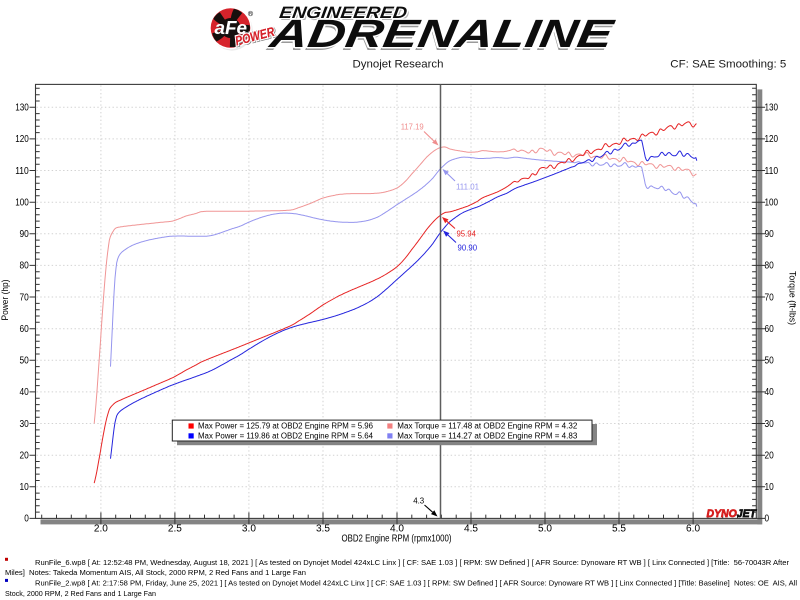 The width and height of the screenshot is (800, 600). I want to click on svg-text: Torque (ft-lbs), so click(793, 298).